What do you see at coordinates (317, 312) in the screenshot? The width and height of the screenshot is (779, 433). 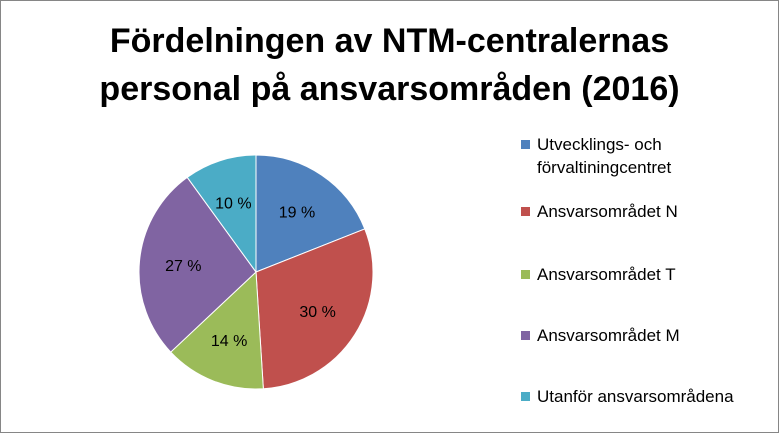 I see `data-label-2: 30 %` at bounding box center [317, 312].